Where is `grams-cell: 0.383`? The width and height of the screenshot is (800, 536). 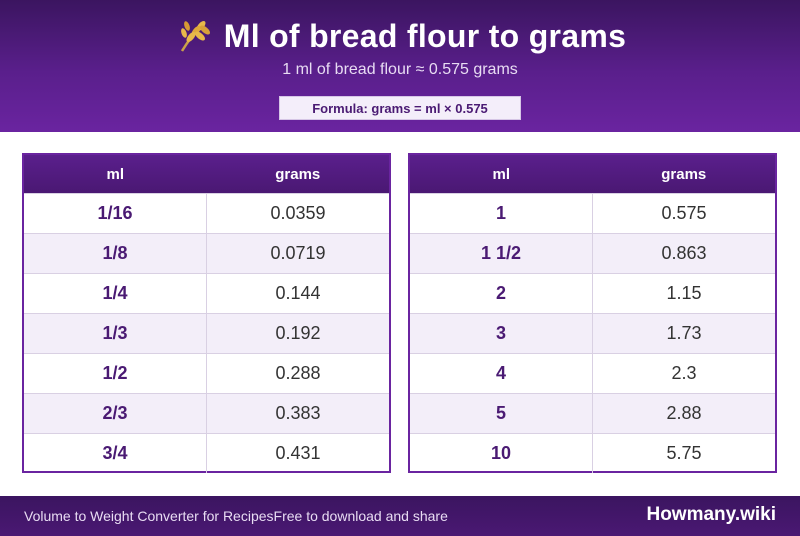 grams-cell: 0.383 is located at coordinates (298, 413).